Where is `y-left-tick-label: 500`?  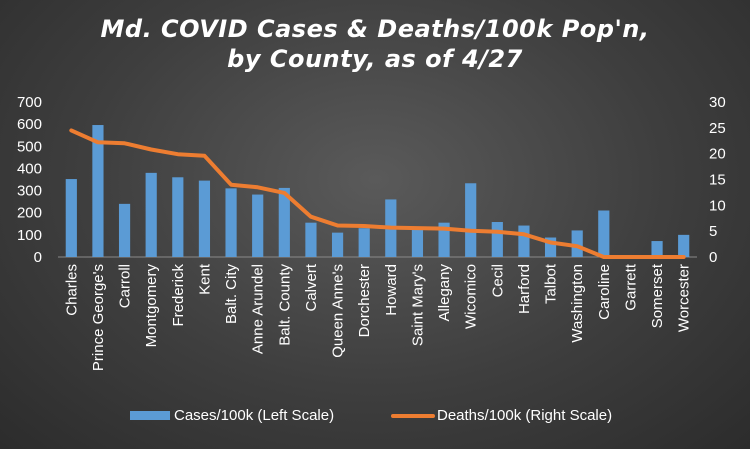 y-left-tick-label: 500 is located at coordinates (29, 146).